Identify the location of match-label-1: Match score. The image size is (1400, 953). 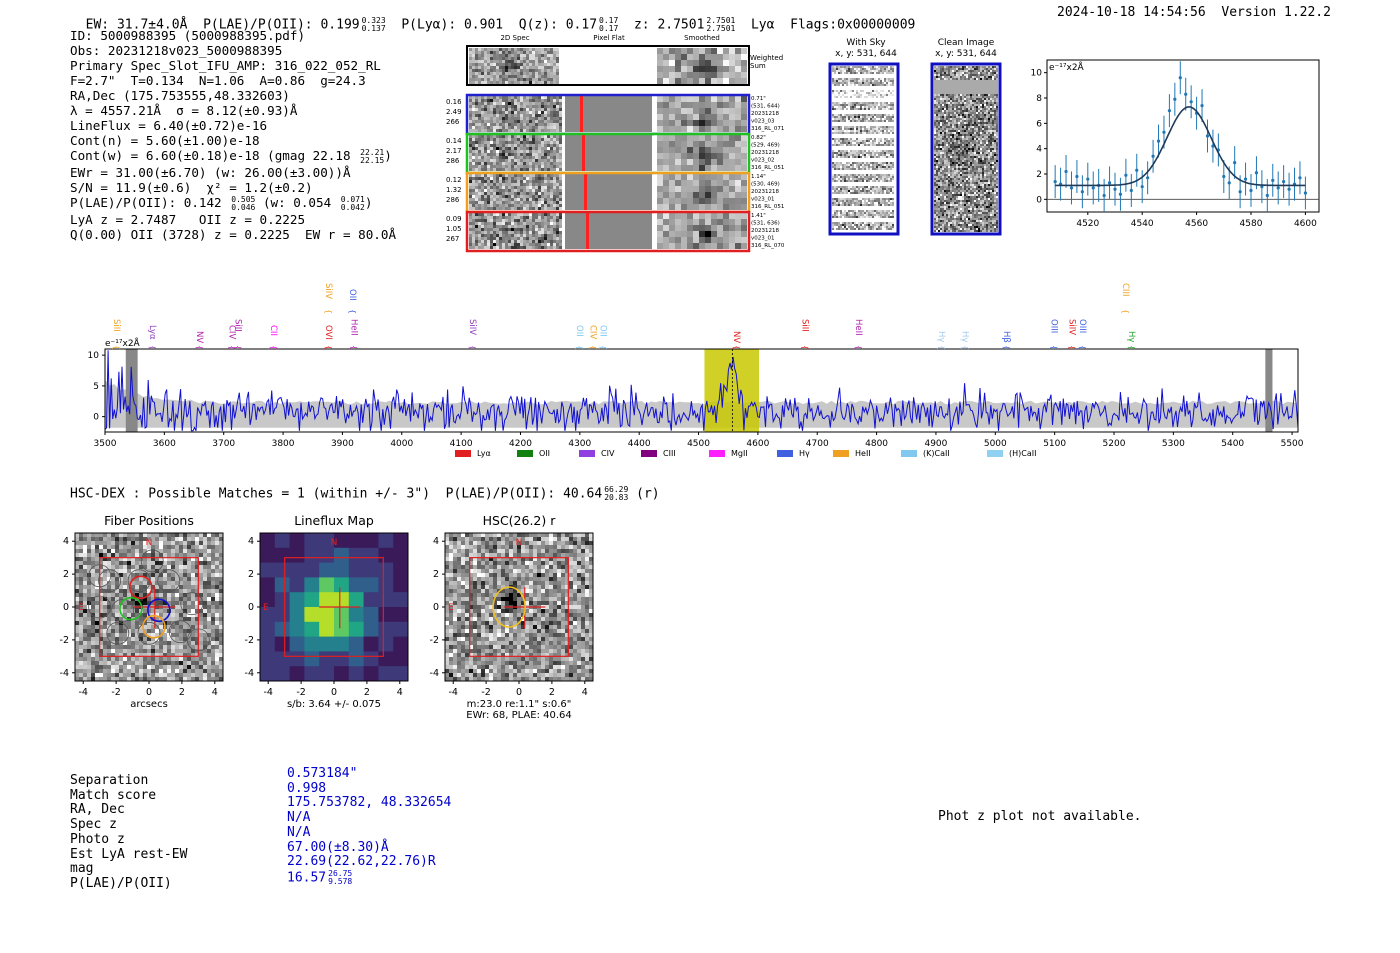
(113, 795).